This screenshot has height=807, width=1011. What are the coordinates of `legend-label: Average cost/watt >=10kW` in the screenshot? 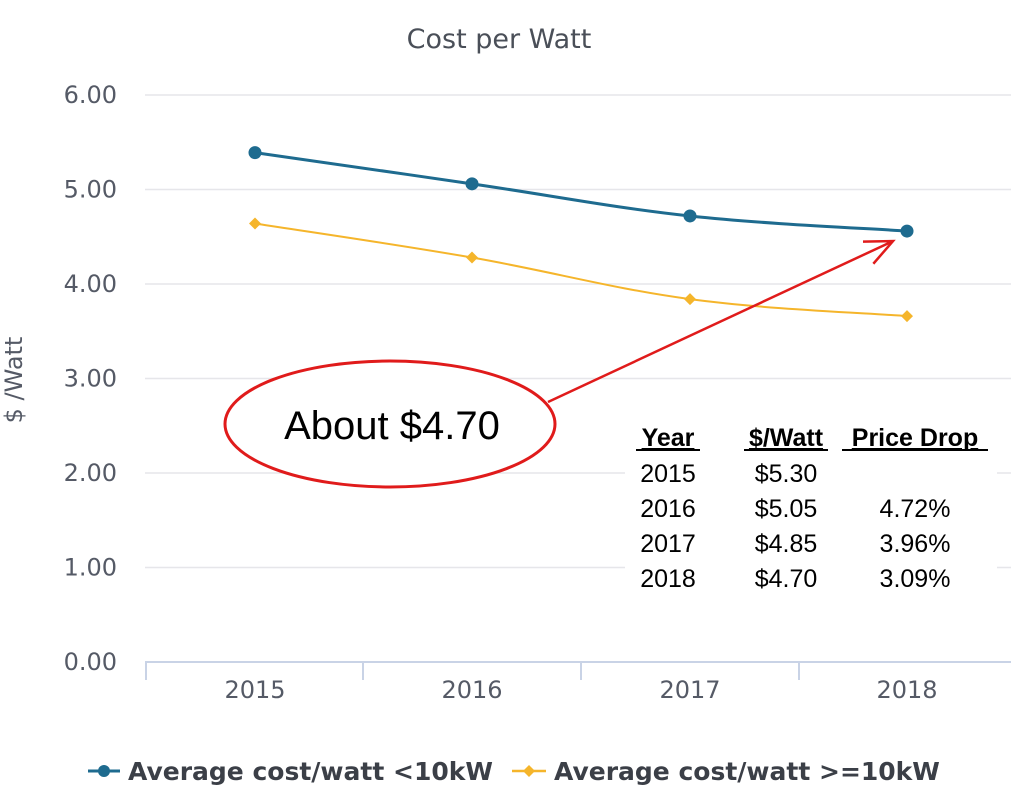 It's located at (747, 771).